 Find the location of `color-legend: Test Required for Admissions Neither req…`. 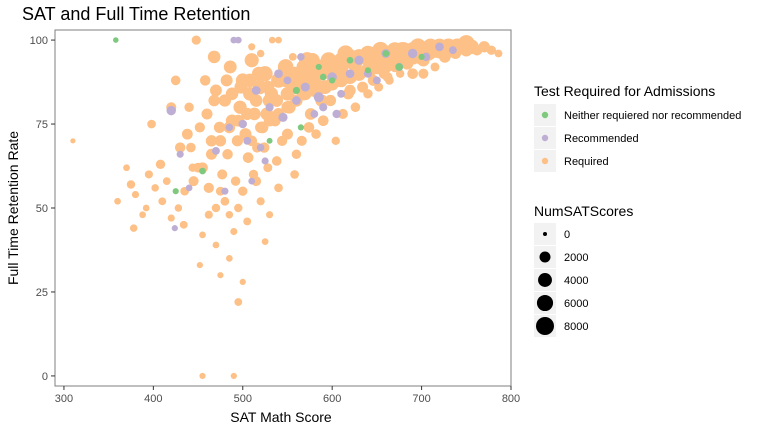

color-legend: Test Required for Admissions Neither req… is located at coordinates (637, 127).